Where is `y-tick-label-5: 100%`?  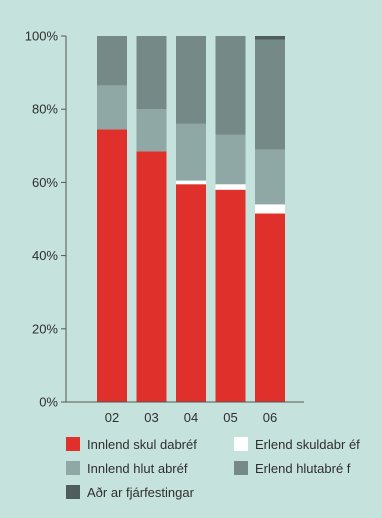 y-tick-label-5: 100% is located at coordinates (42, 36).